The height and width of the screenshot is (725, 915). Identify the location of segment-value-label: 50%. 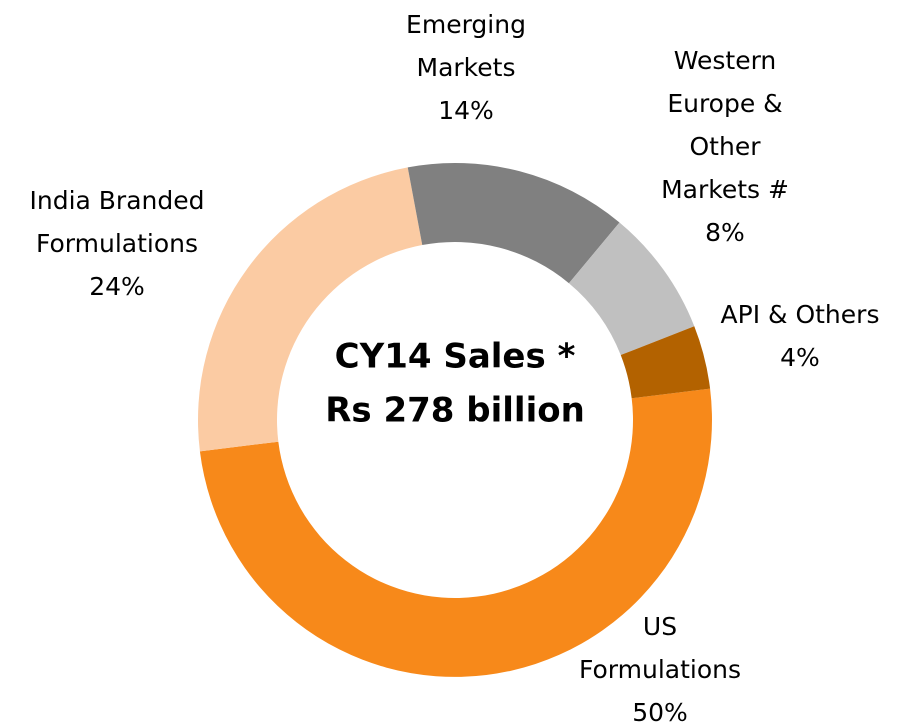
(660, 711).